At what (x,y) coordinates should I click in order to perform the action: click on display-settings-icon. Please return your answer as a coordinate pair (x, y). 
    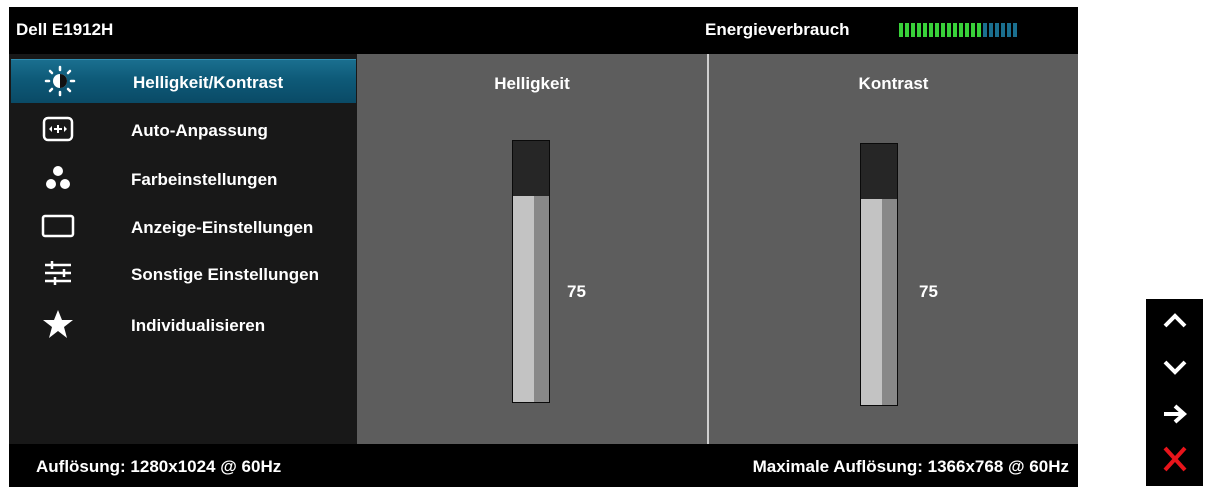
    Looking at the image, I should click on (58, 226).